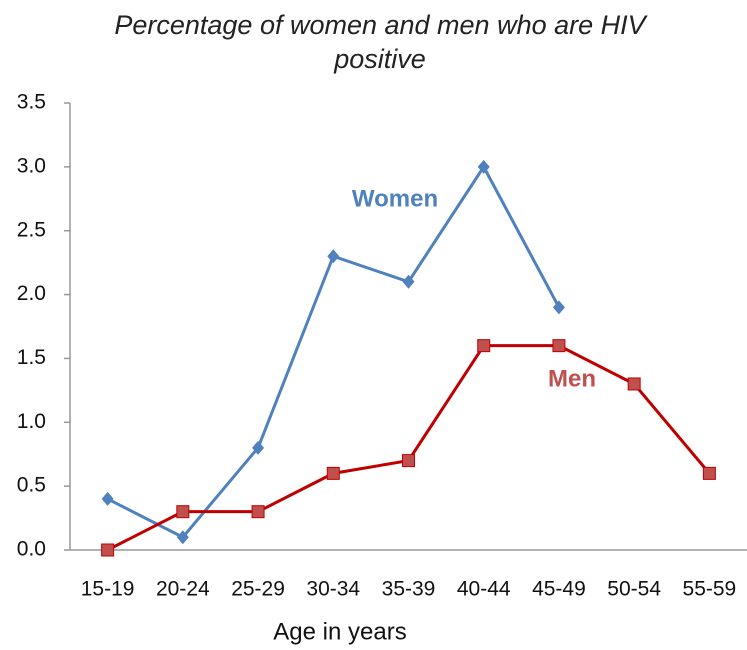 The width and height of the screenshot is (747, 650). What do you see at coordinates (634, 589) in the screenshot?
I see `x-tick-label: 50-54` at bounding box center [634, 589].